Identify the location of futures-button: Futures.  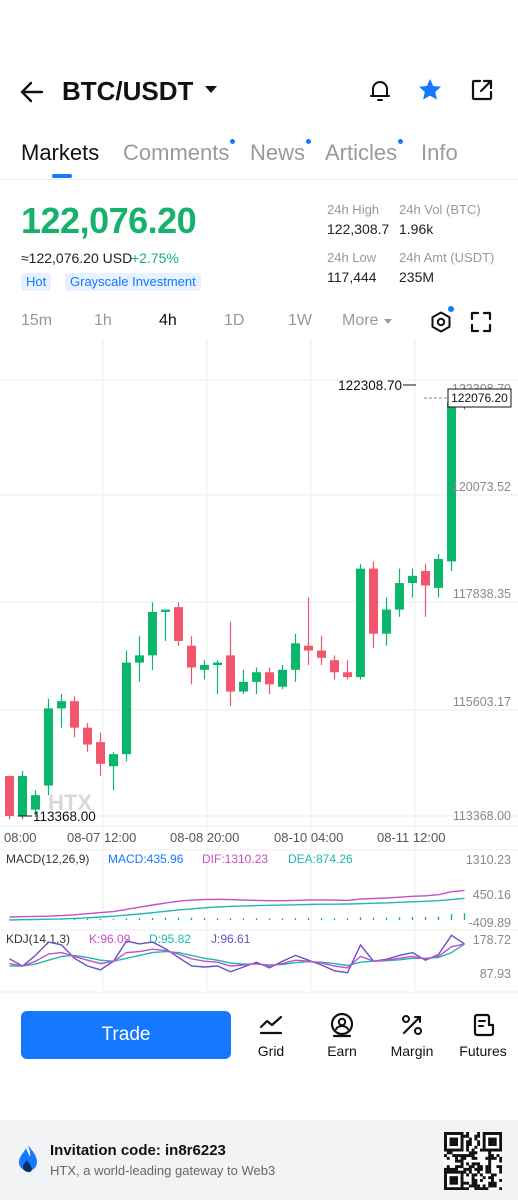
(483, 1036).